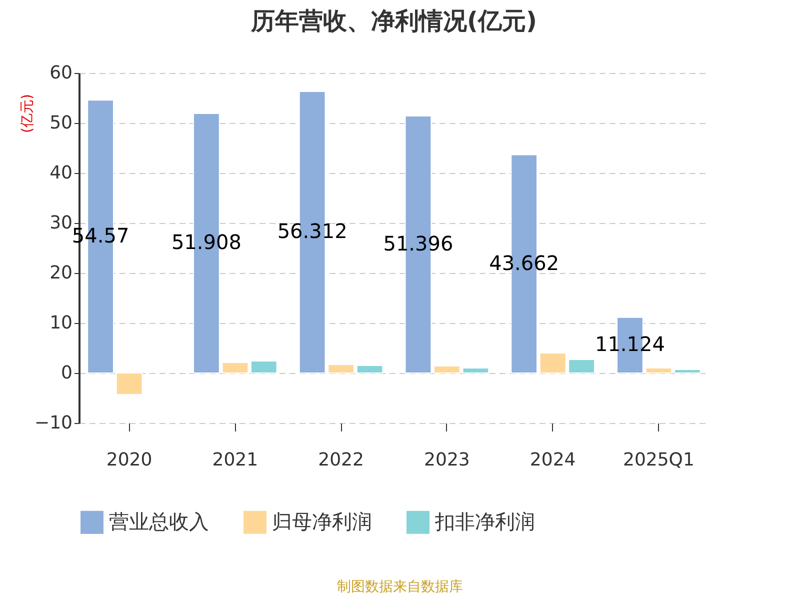 Image resolution: width=800 pixels, height=600 pixels. Describe the element at coordinates (206, 242) in the screenshot. I see `data-label: 51.908` at that location.